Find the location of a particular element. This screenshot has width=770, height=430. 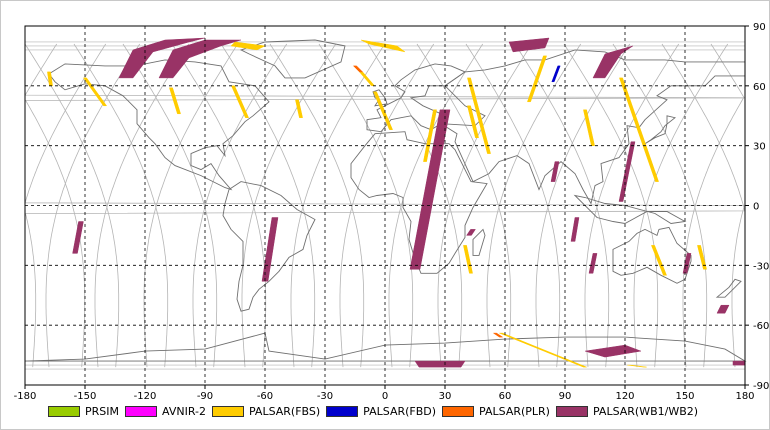

y-tick-label: -60 is located at coordinates (761, 326).